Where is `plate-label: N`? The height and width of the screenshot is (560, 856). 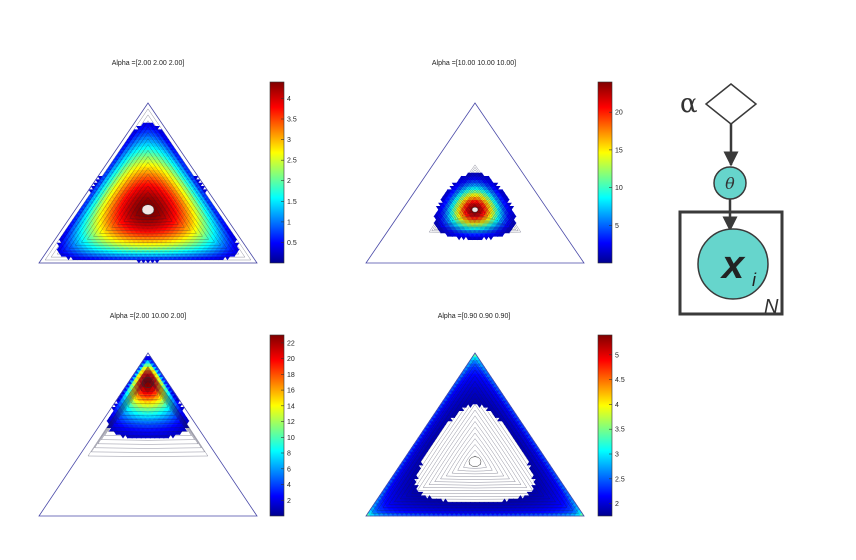
plate-label: N is located at coordinates (771, 307).